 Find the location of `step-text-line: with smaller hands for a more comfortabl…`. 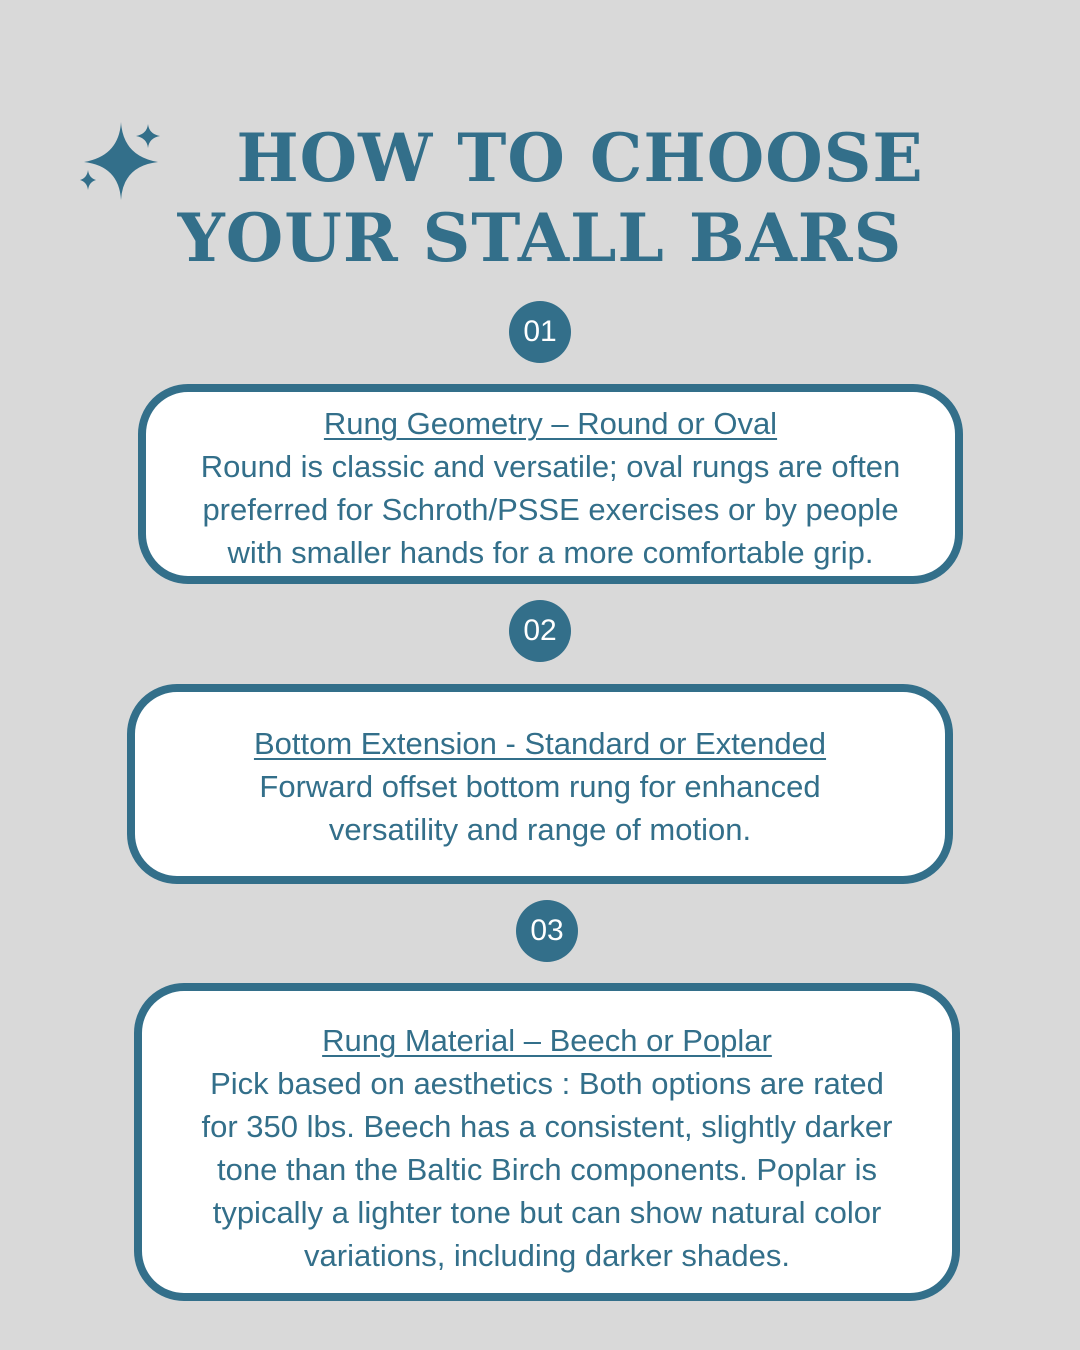

step-text-line: with smaller hands for a more comfortabl… is located at coordinates (550, 552).